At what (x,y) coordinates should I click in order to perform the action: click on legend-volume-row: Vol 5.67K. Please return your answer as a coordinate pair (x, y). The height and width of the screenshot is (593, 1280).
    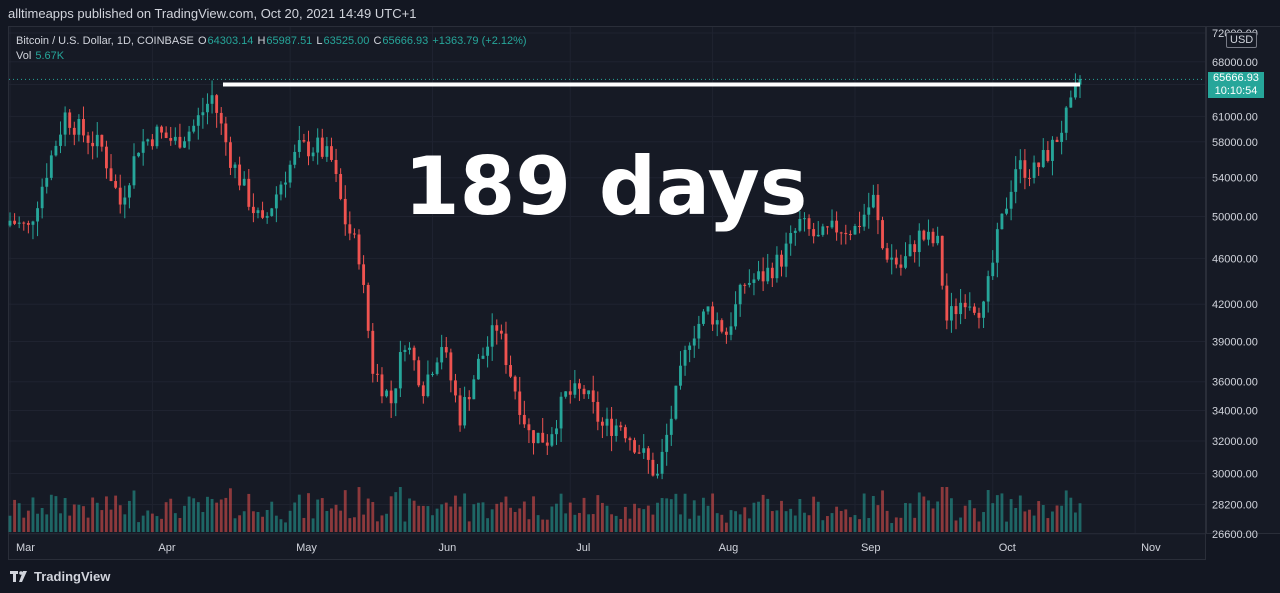
    Looking at the image, I should click on (272, 56).